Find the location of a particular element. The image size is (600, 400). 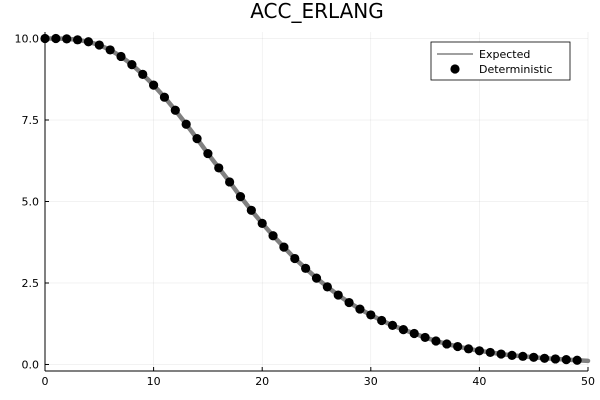

y-tick-label: 0.0 is located at coordinates (31, 364).